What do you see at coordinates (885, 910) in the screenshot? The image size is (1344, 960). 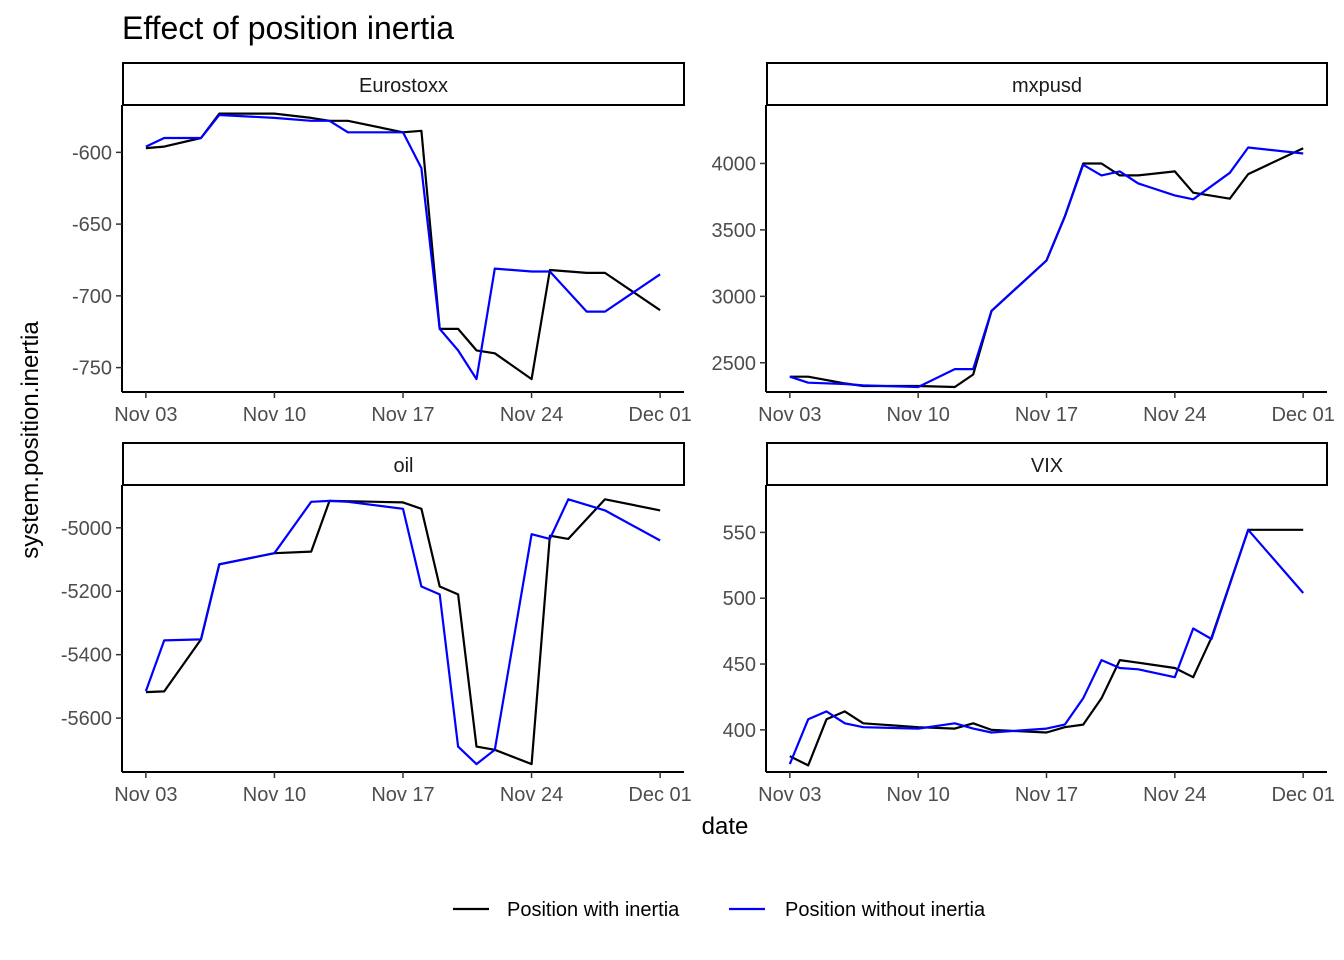 I see `legend-label-without-inertia: Position without inertia` at bounding box center [885, 910].